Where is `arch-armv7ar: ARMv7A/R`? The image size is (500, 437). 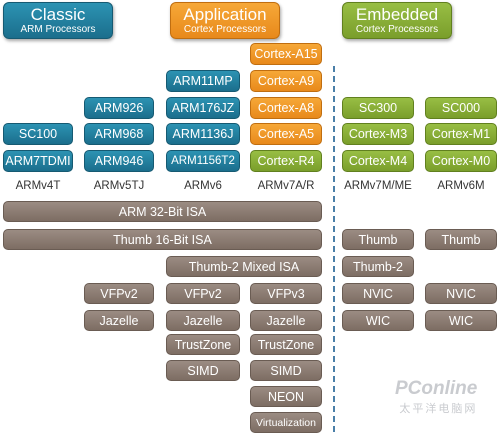
arch-armv7ar: ARMv7A/R is located at coordinates (286, 186).